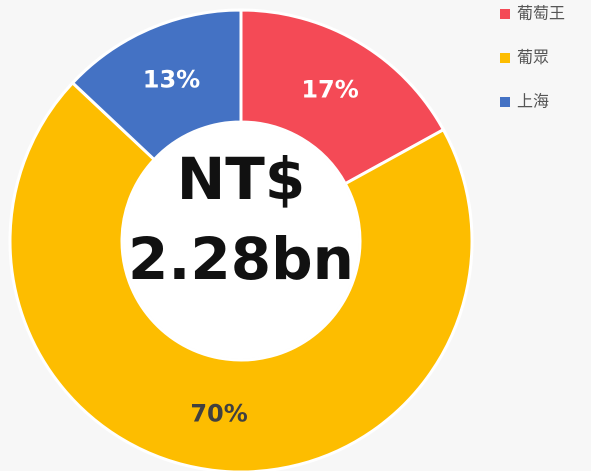  Describe the element at coordinates (171, 79) in the screenshot. I see `value-label: 13%` at that location.